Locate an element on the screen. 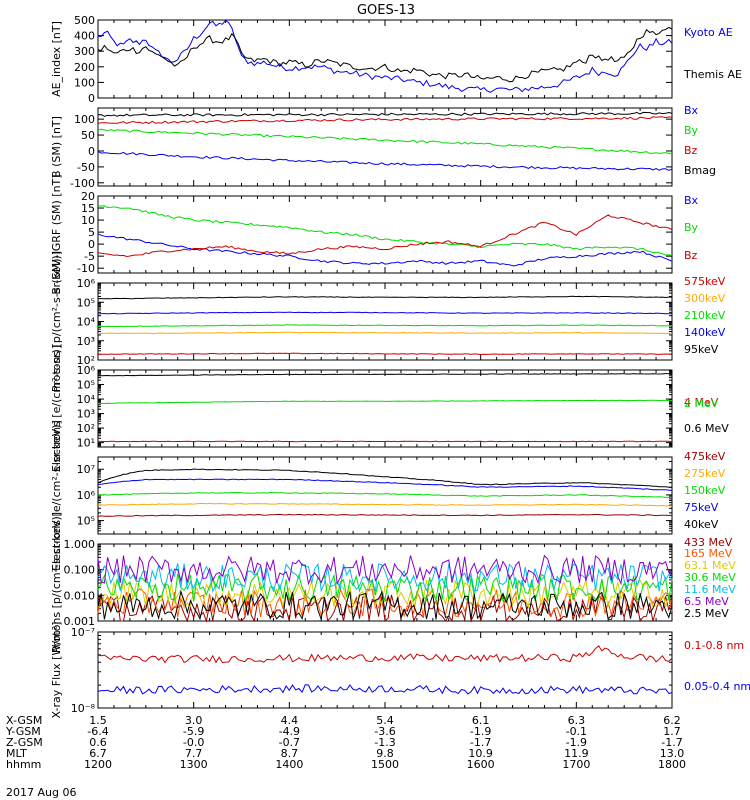 The width and height of the screenshot is (750, 800). panel-bsm: -100 -50 0 50 100 B (SM) [nT] Bx By Bz Bmag is located at coordinates (383, 147).